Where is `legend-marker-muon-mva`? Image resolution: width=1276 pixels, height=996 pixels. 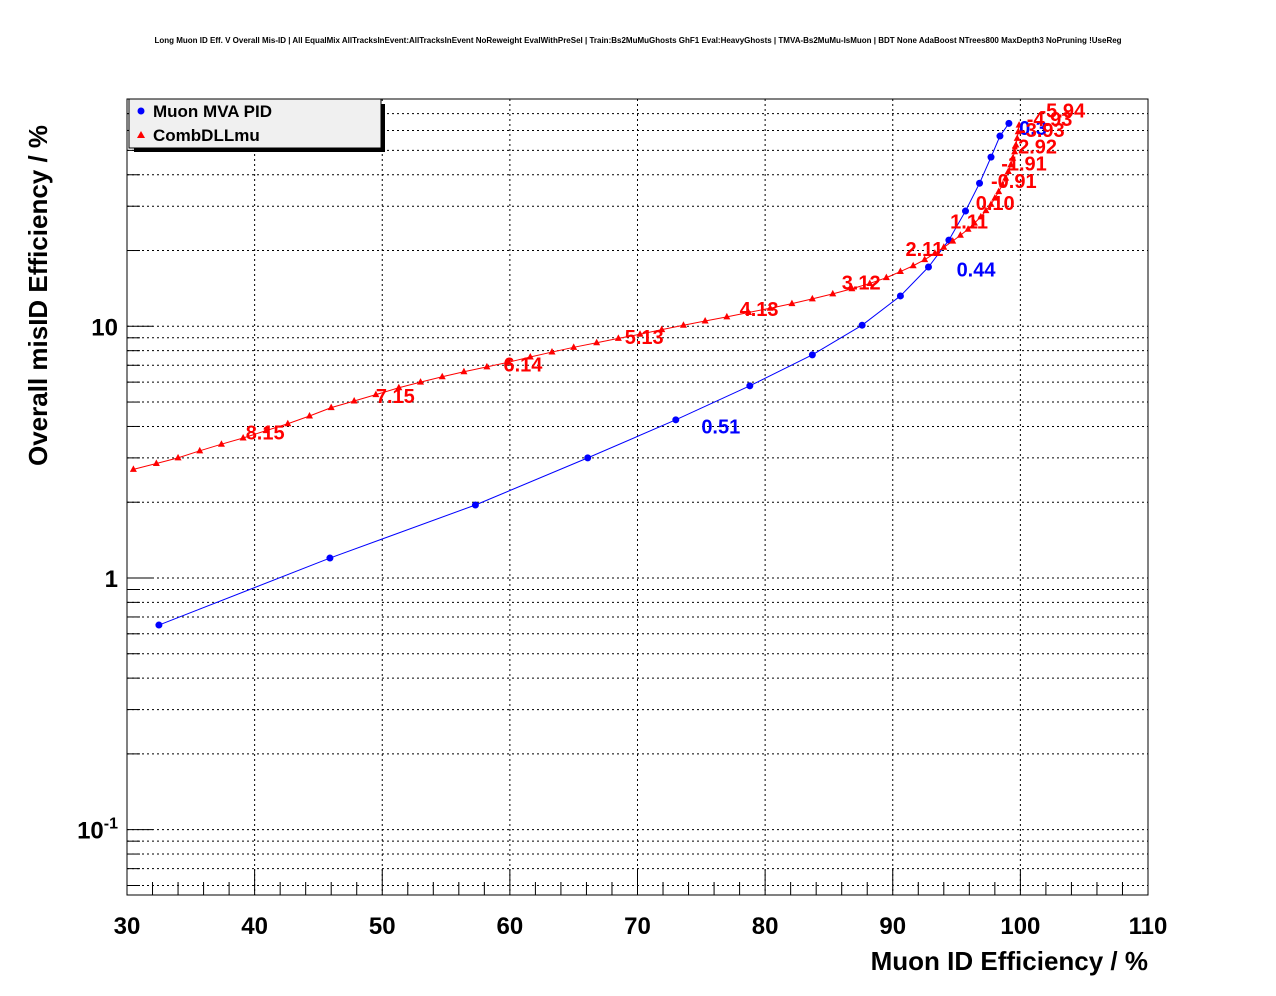
legend-marker-muon-mva is located at coordinates (141, 111).